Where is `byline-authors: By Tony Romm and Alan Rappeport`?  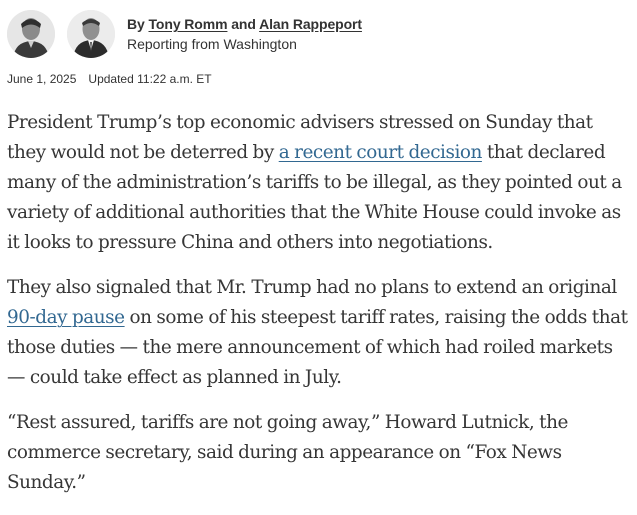 byline-authors: By Tony Romm and Alan Rappeport is located at coordinates (244, 24).